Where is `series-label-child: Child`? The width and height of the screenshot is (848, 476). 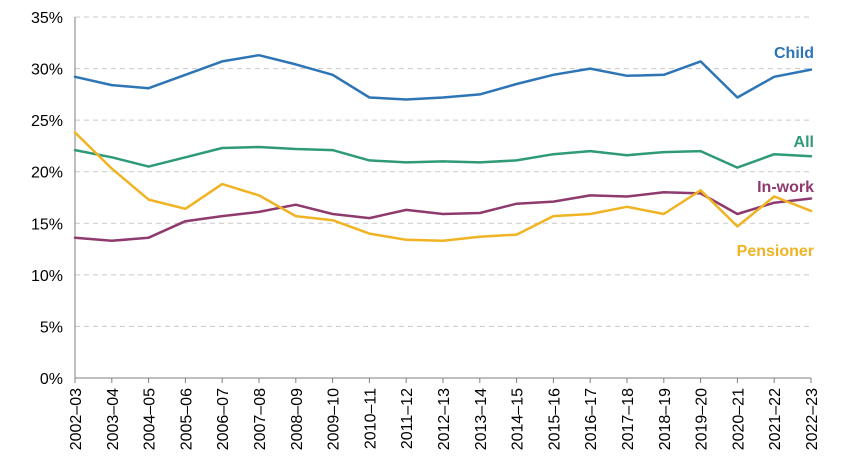
series-label-child: Child is located at coordinates (794, 53).